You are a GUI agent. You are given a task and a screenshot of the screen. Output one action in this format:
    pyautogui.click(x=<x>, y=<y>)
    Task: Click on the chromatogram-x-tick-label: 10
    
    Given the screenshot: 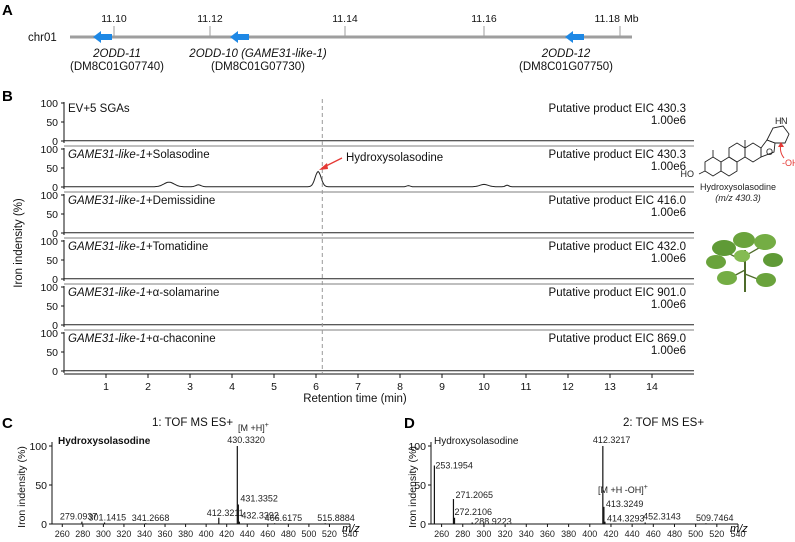 What is the action you would take?
    pyautogui.click(x=484, y=387)
    